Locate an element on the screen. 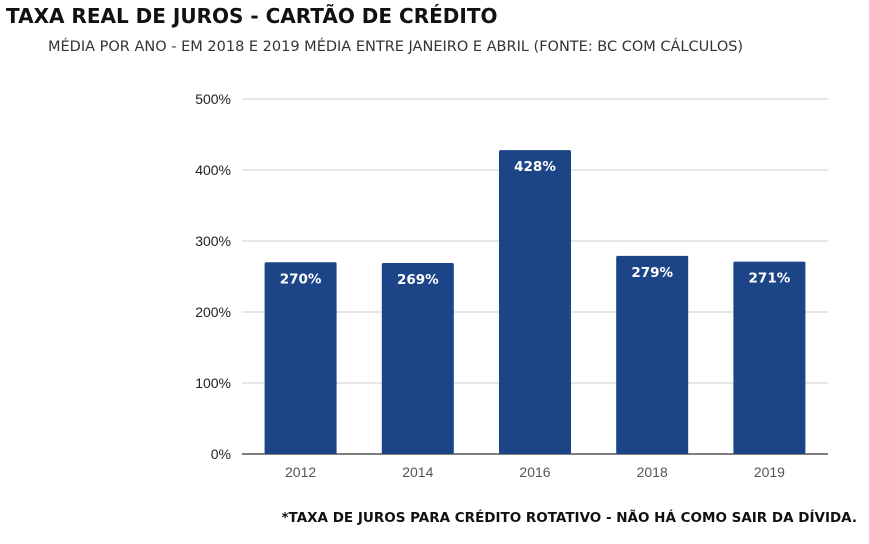 The height and width of the screenshot is (544, 869). x-category-label: 2014 is located at coordinates (417, 472).